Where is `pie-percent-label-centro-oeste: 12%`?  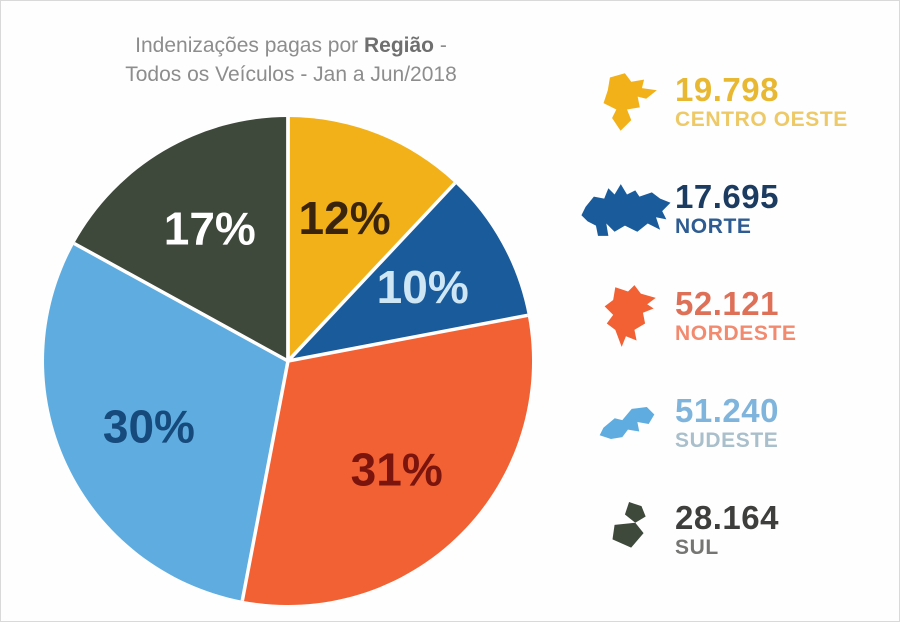 pie-percent-label-centro-oeste: 12% is located at coordinates (345, 218).